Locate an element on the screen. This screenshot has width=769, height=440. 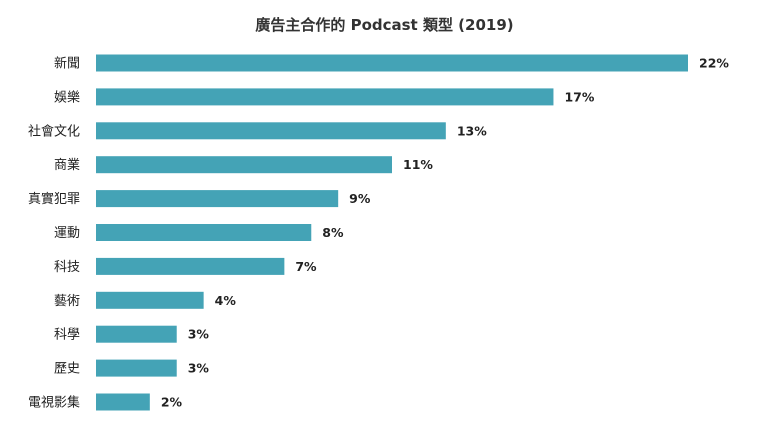
chart-title: 廣告主合作的 Podcast 類型 (2019) is located at coordinates (384, 25).